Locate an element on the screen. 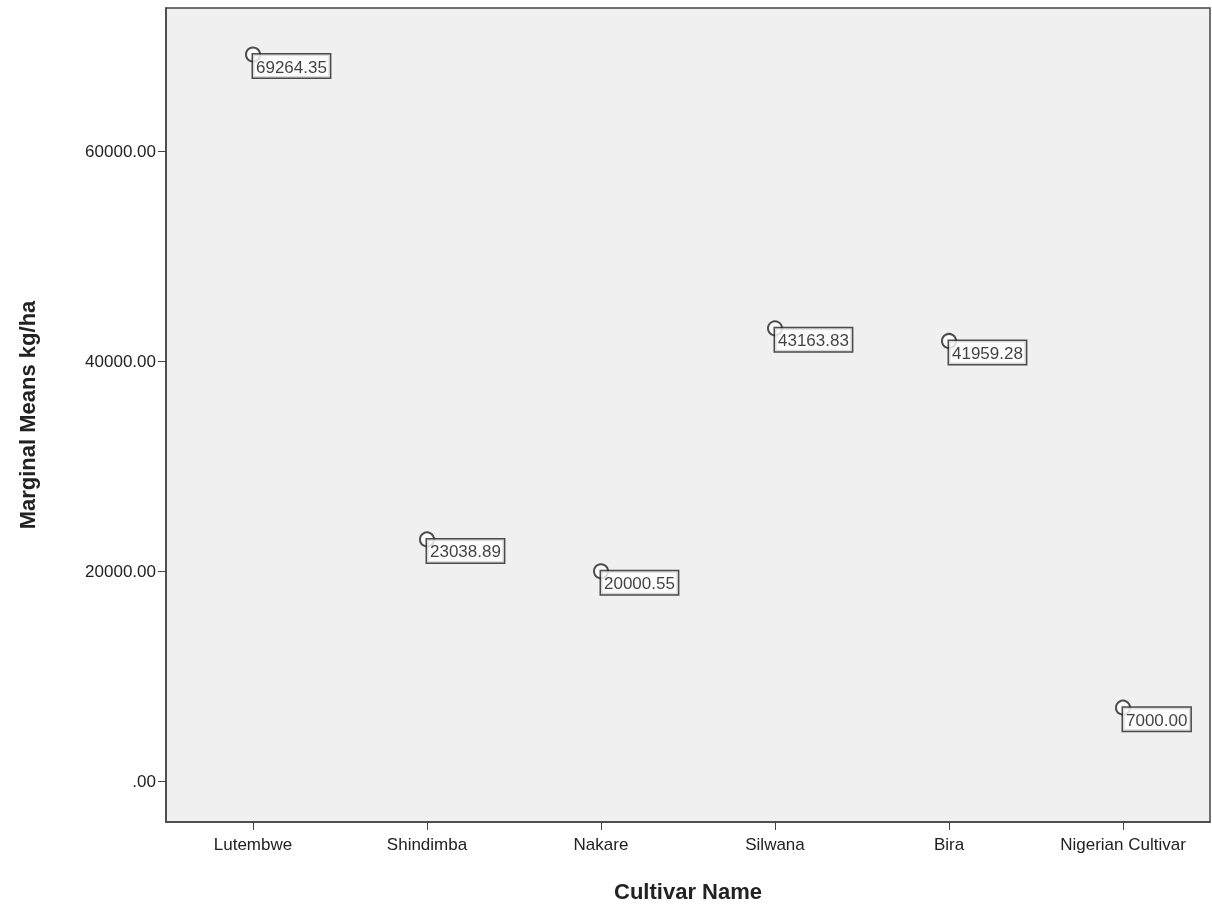  y-tick-label: 40000.00 is located at coordinates (120, 361).